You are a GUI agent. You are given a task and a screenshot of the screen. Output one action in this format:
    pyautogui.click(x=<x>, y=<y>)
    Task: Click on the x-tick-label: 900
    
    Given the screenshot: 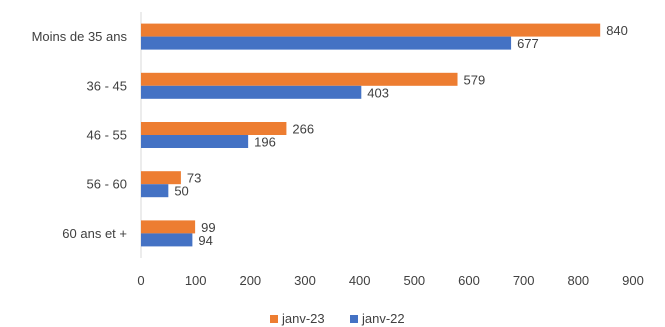 What is the action you would take?
    pyautogui.click(x=633, y=280)
    